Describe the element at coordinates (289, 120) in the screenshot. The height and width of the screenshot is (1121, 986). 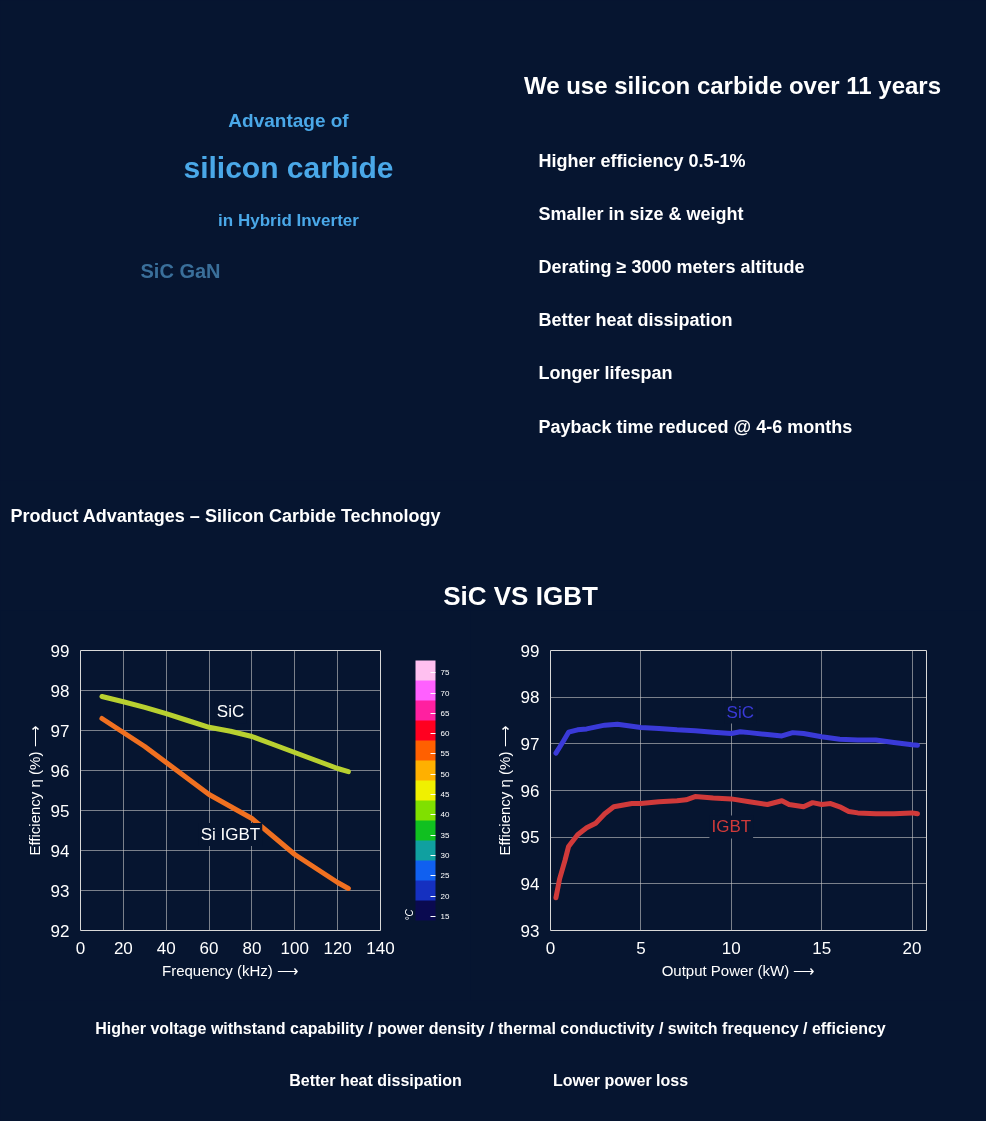
I see `text: Advantage of` at that location.